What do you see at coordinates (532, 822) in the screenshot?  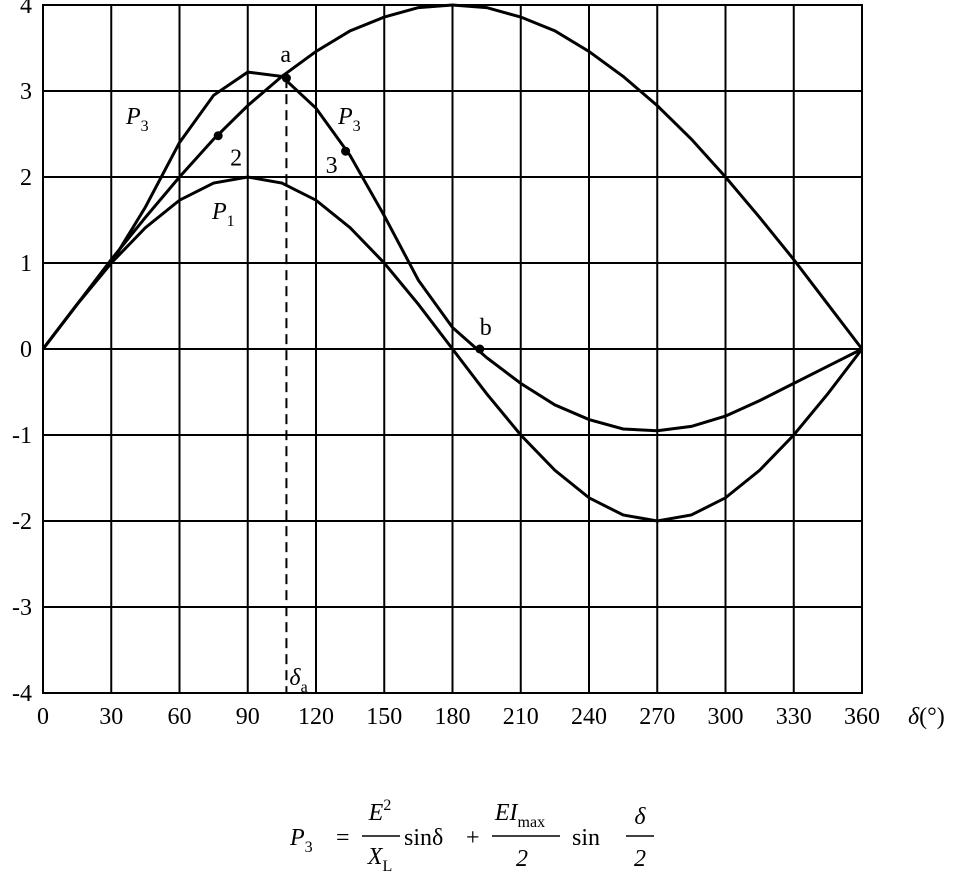 I see `formula-num-part: max` at bounding box center [532, 822].